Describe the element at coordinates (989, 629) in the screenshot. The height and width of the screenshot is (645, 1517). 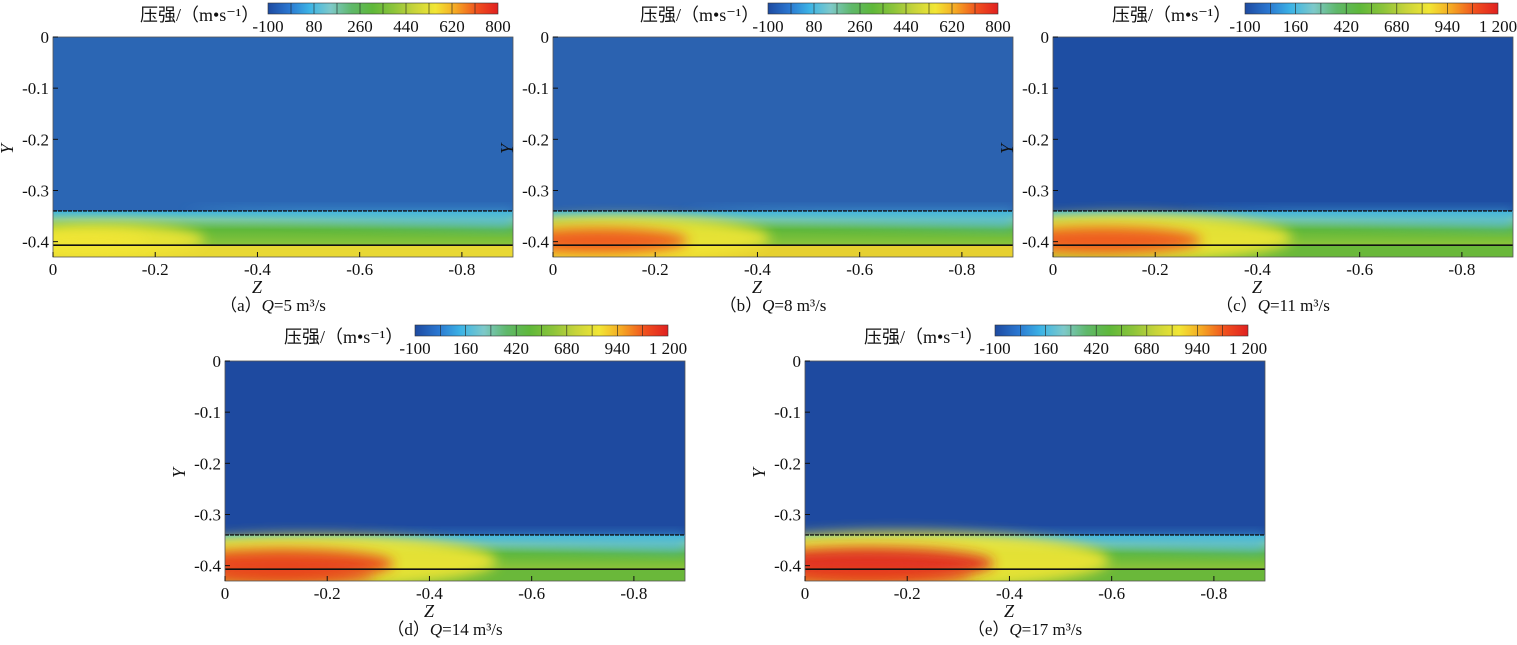
I see `caption-prefix: （e）` at that location.